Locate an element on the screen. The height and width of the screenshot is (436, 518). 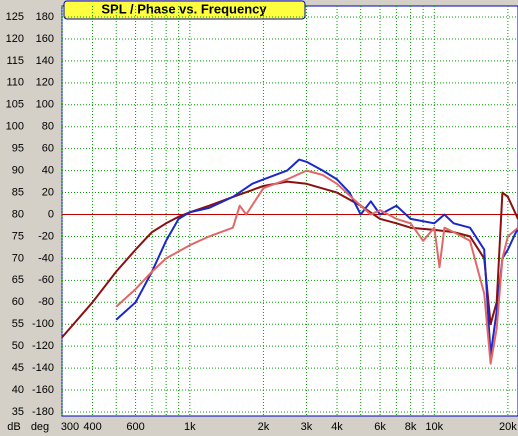
y-tick-label: 45 is located at coordinates (18, 368).